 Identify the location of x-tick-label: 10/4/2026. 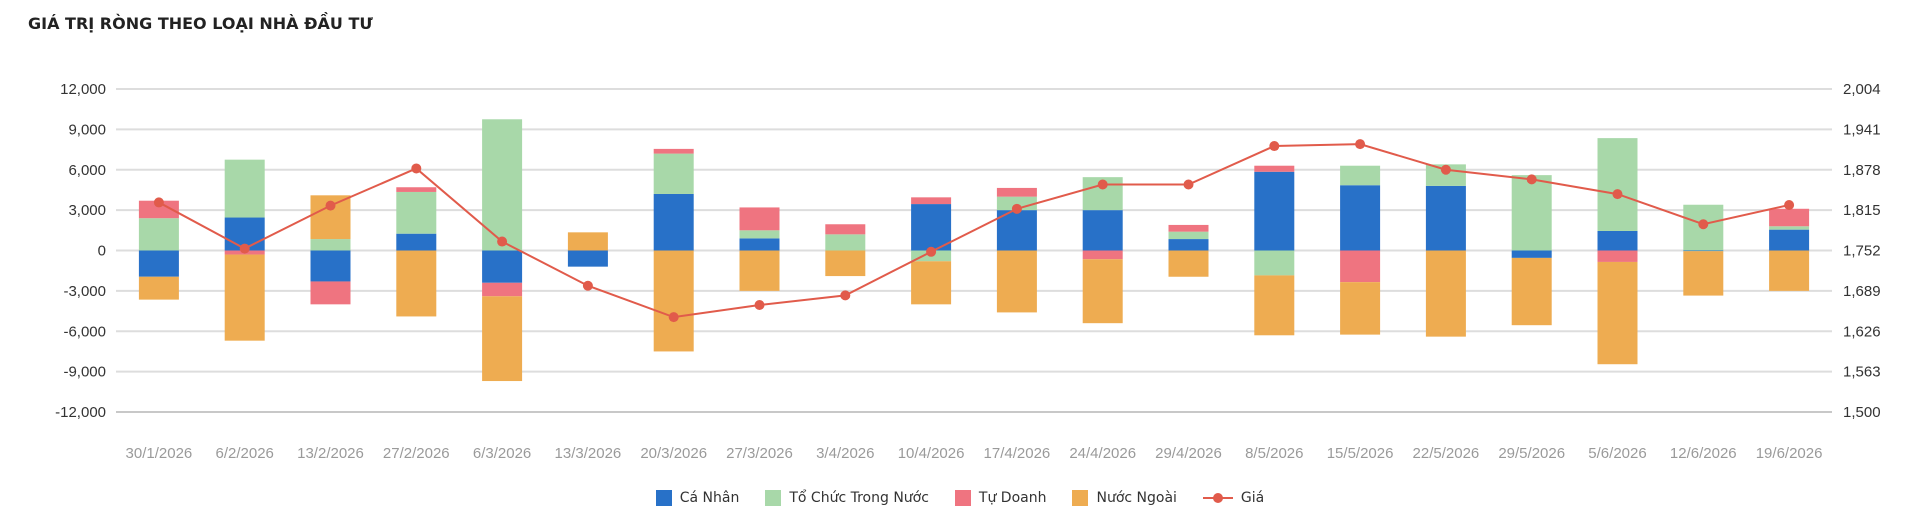
(931, 453).